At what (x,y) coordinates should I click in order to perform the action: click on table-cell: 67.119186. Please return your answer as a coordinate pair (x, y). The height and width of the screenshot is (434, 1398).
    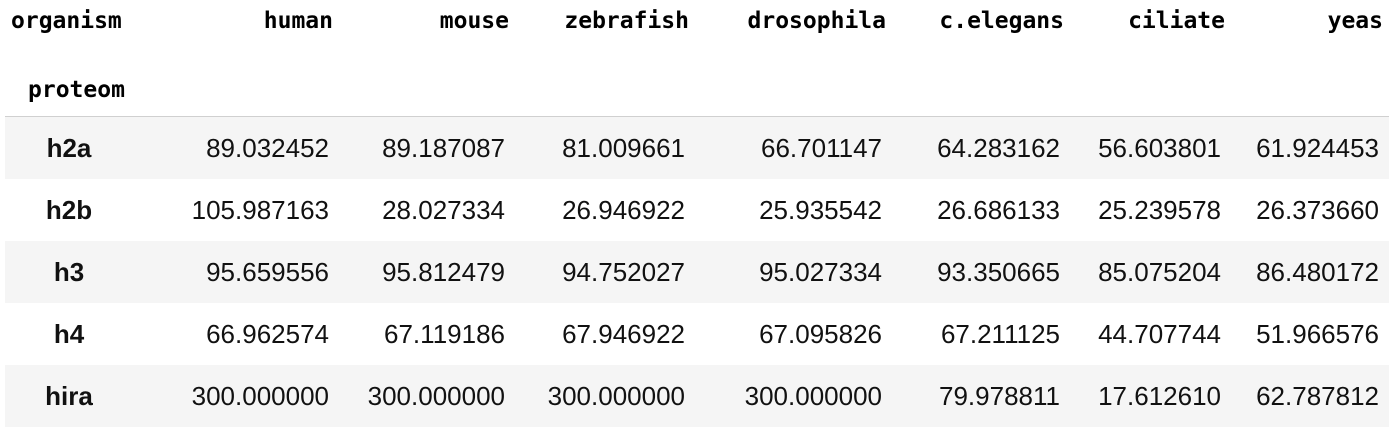
    Looking at the image, I should click on (444, 333).